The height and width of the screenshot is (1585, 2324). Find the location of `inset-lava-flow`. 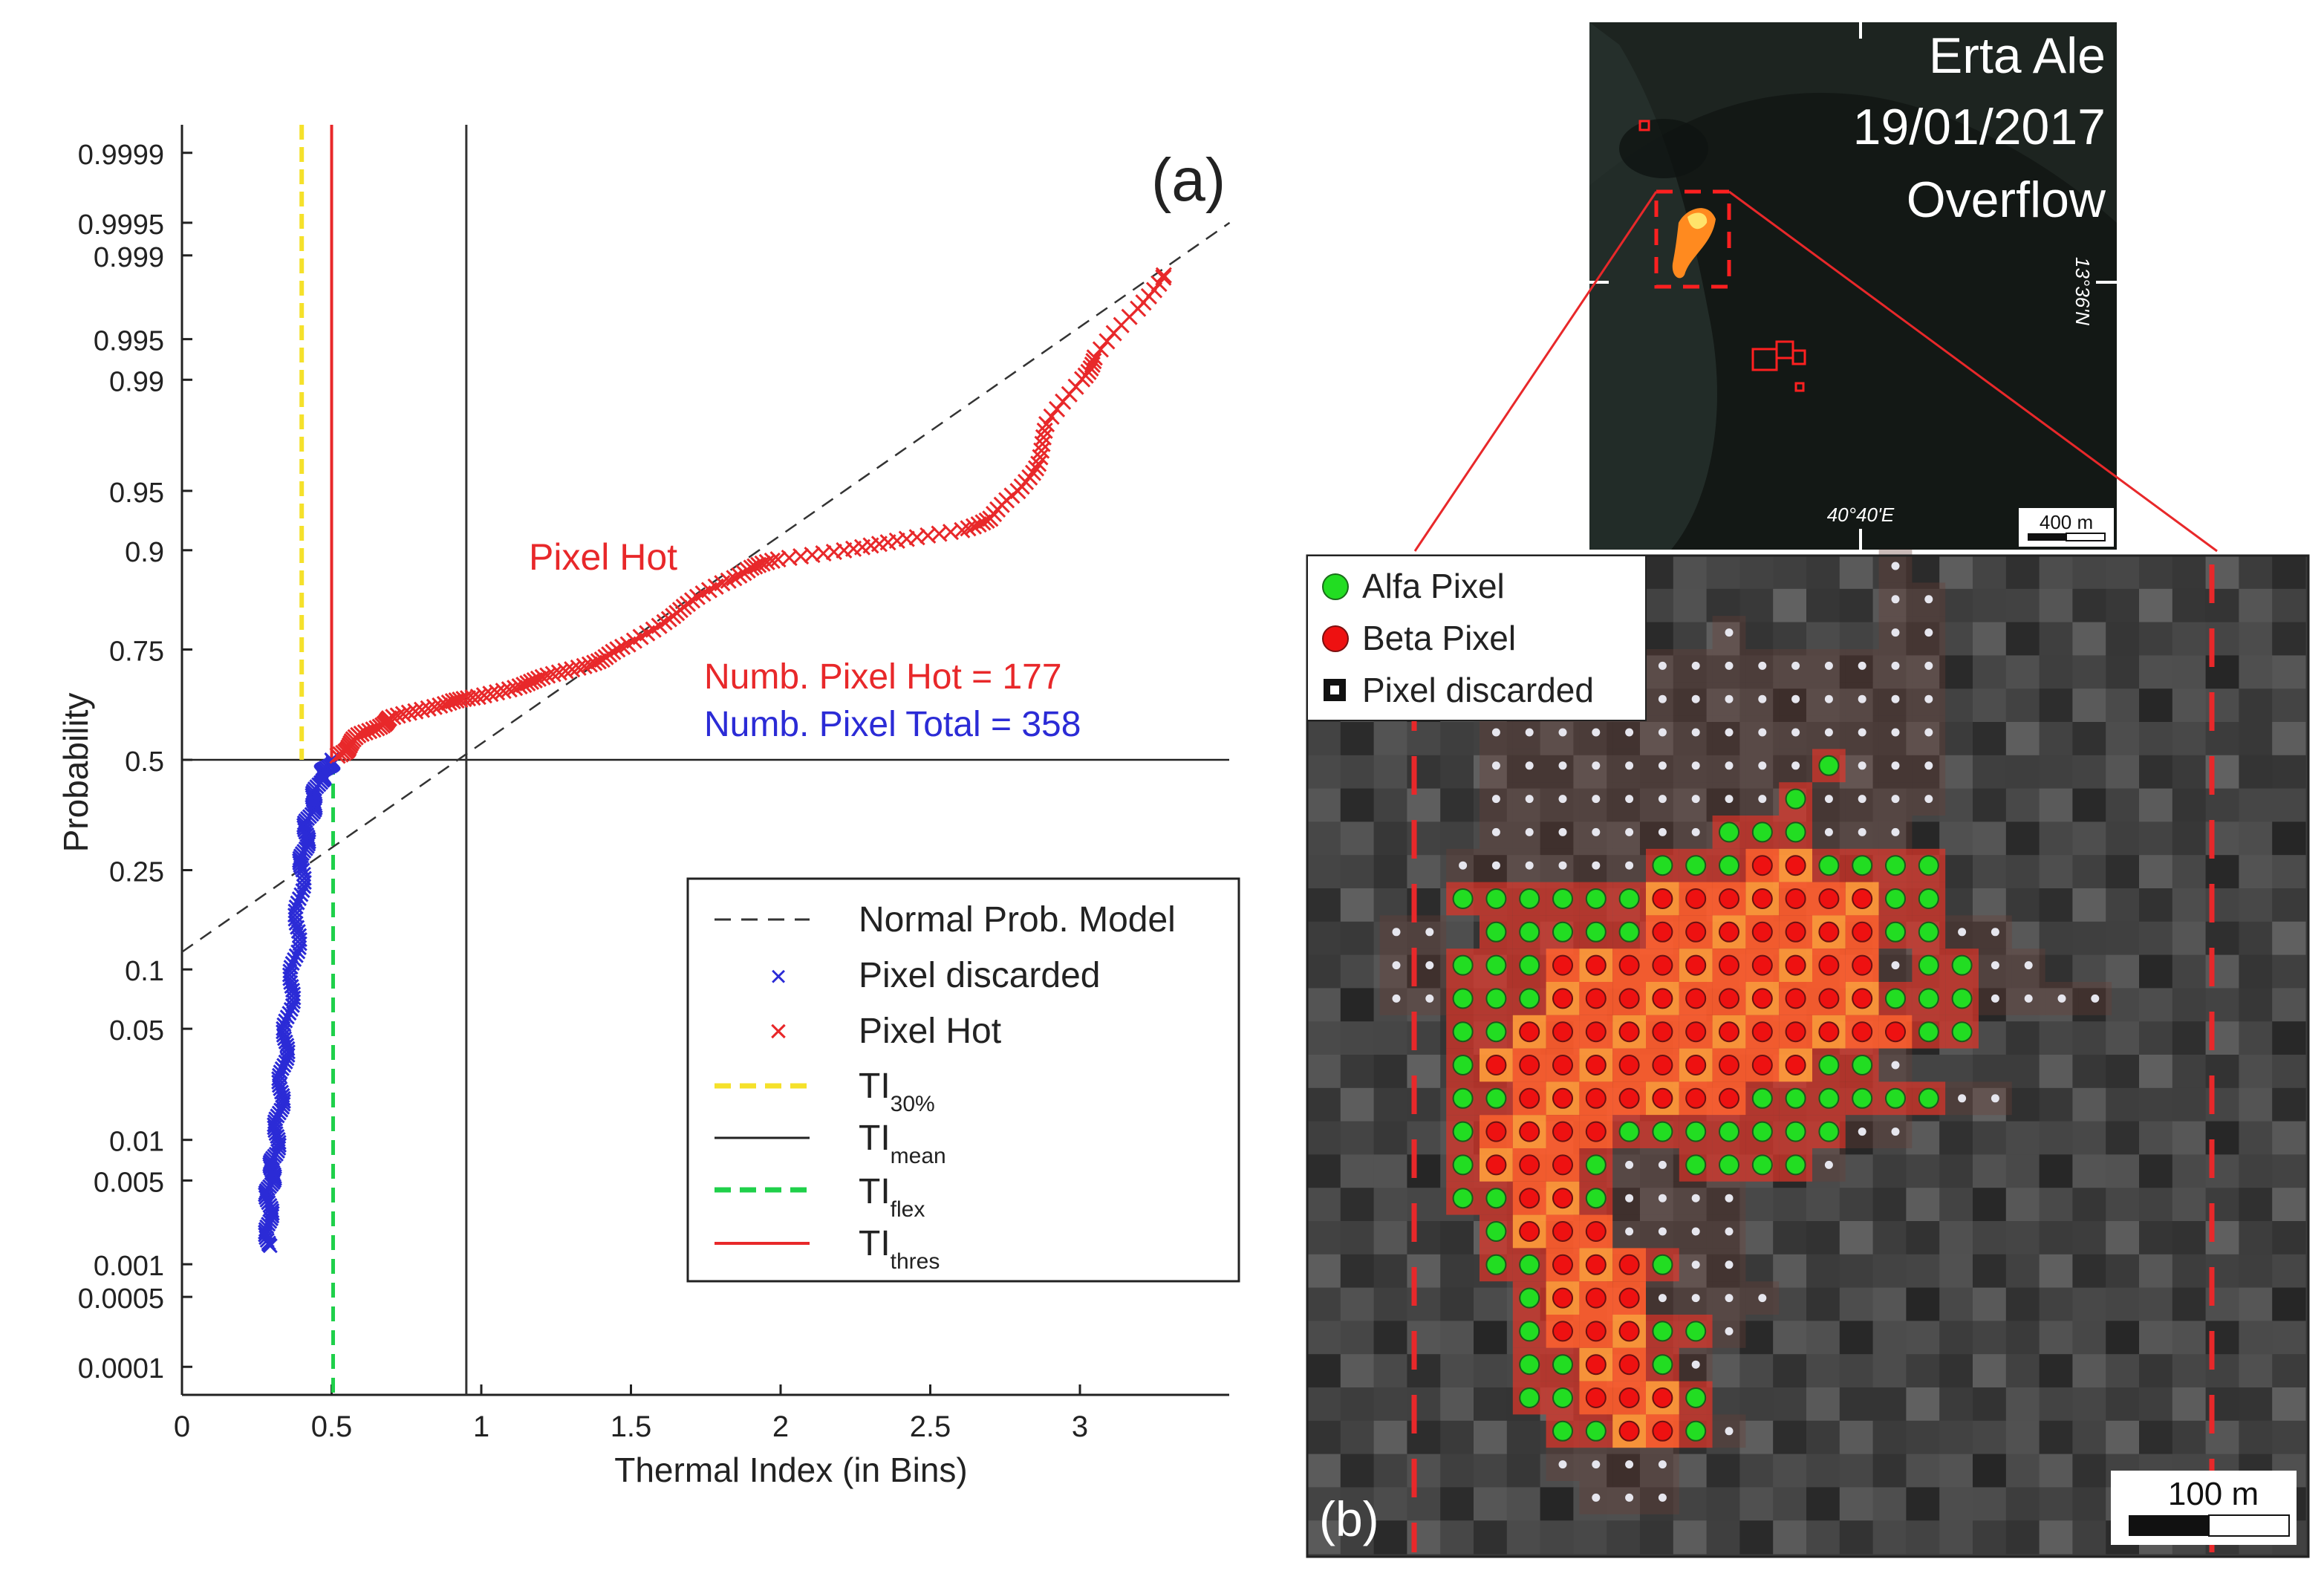

inset-lava-flow is located at coordinates (1694, 243).